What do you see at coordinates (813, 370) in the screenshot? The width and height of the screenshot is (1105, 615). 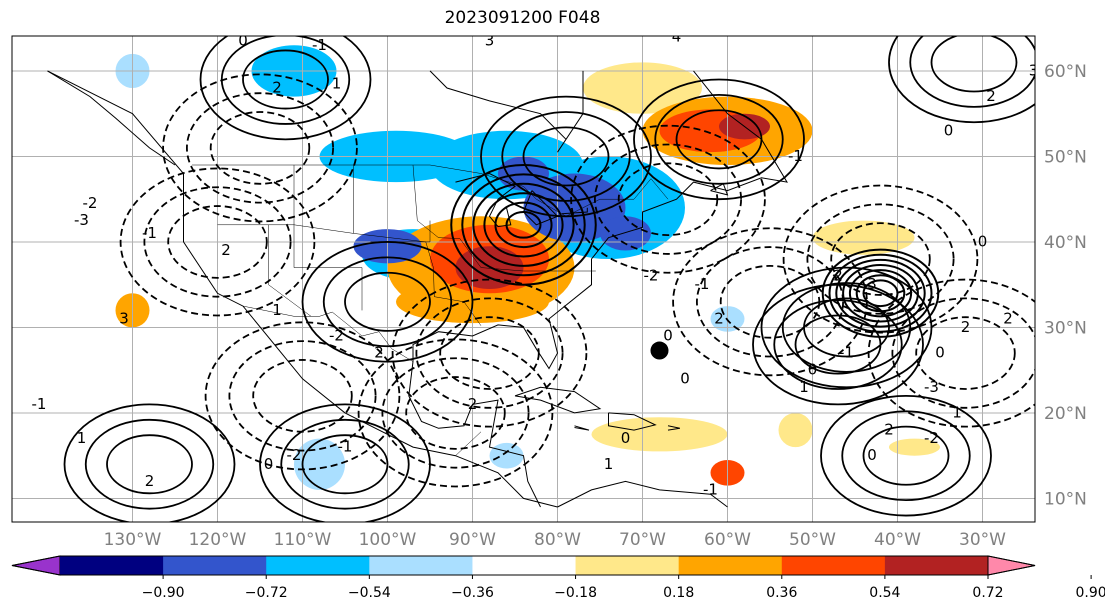 I see `contour-label-29: 0` at bounding box center [813, 370].